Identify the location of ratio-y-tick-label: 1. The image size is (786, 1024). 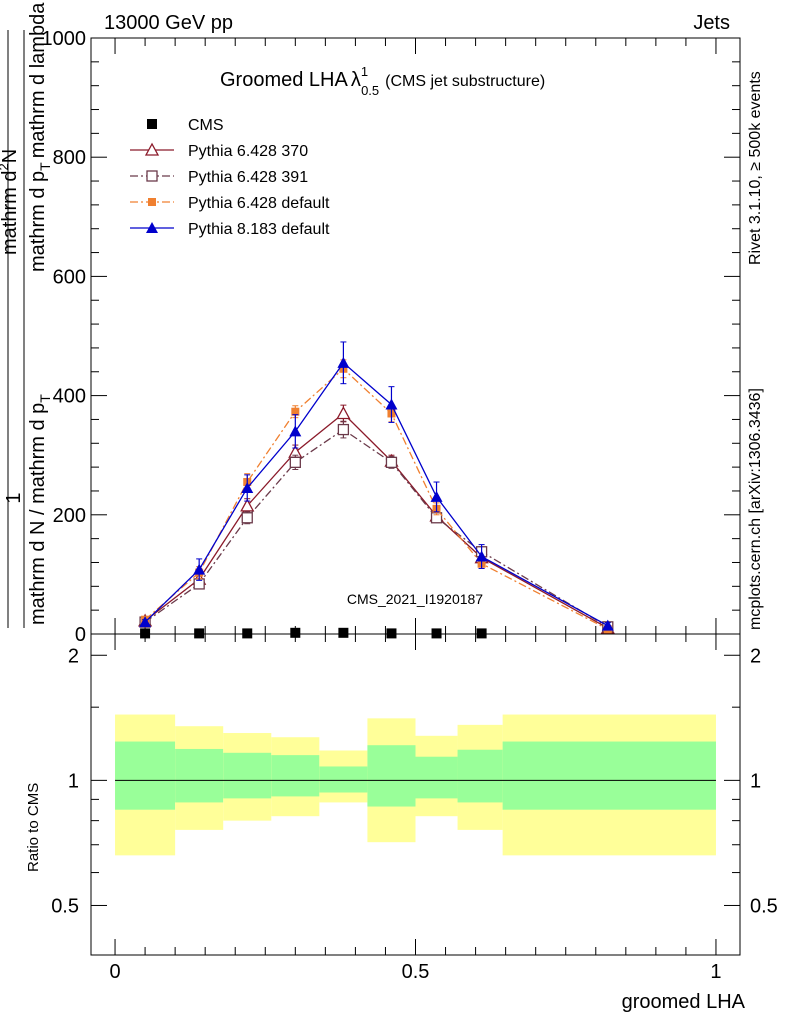
(73, 781).